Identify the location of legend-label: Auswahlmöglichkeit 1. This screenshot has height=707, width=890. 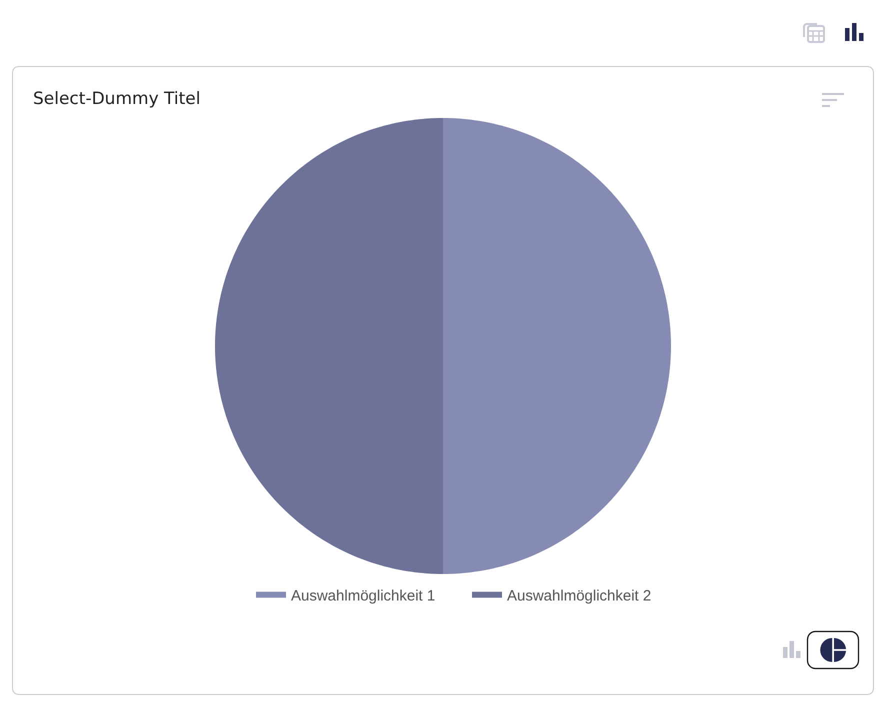
(363, 596).